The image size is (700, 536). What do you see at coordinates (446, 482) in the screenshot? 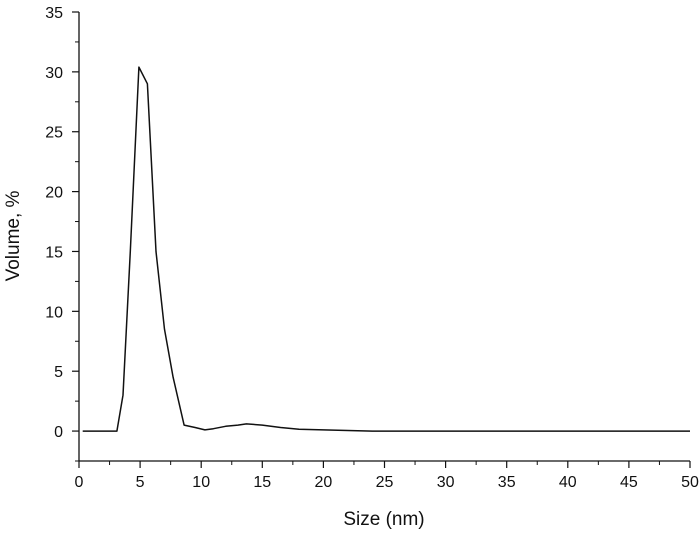
I see `x-tick-label: 30` at bounding box center [446, 482].